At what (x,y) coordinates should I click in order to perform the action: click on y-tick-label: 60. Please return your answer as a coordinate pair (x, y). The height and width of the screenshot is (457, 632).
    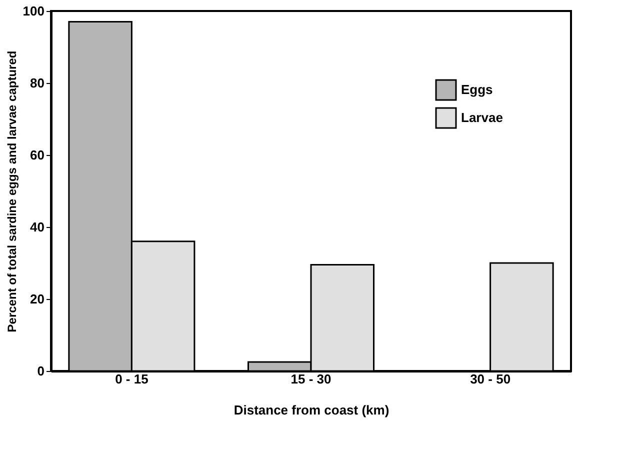
    Looking at the image, I should click on (37, 155).